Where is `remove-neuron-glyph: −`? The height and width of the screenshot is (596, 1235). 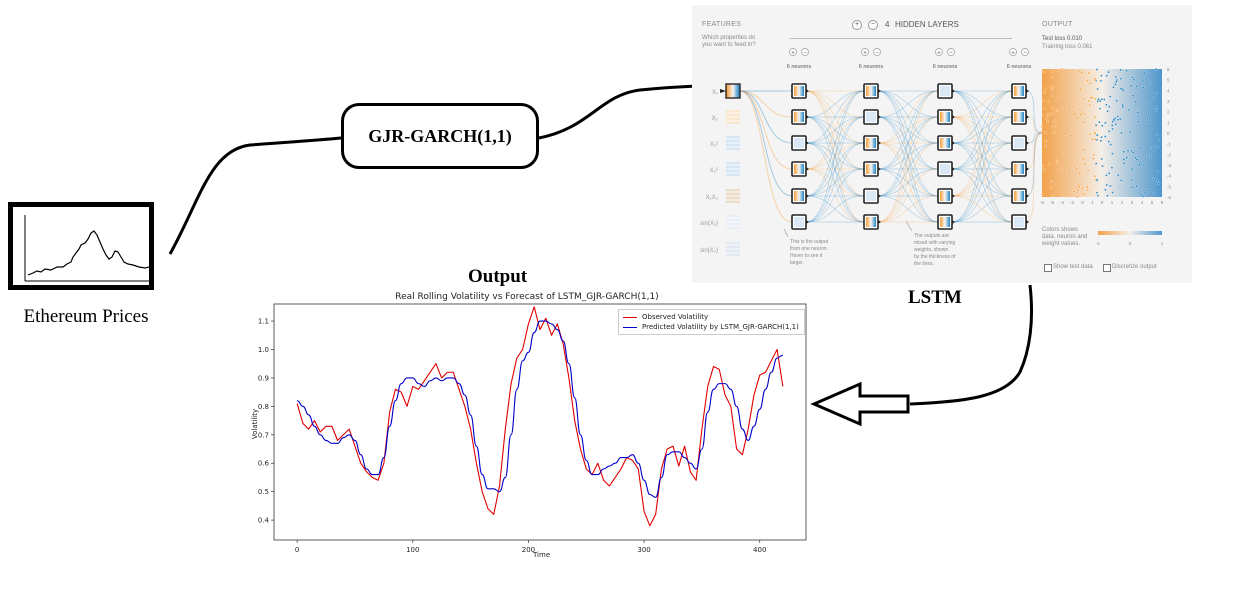 remove-neuron-glyph: − is located at coordinates (805, 54).